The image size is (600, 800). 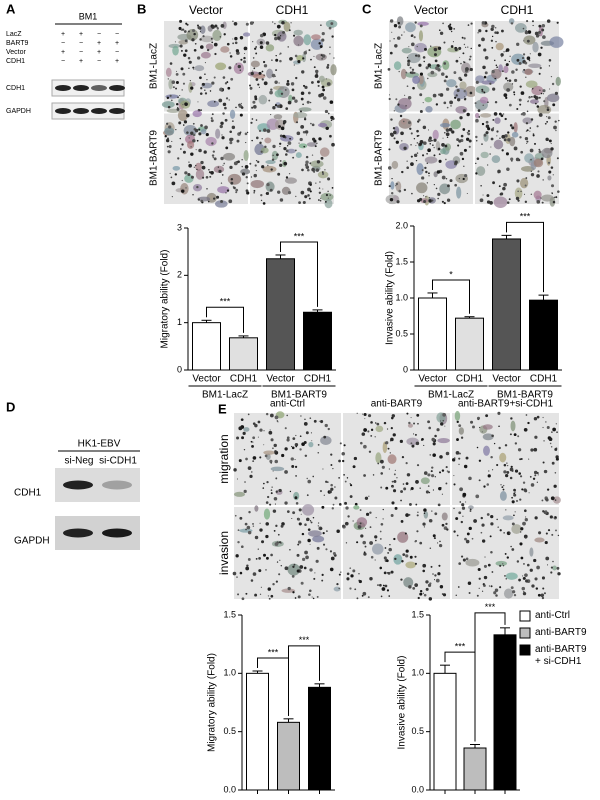 What do you see at coordinates (99, 43) in the screenshot?
I see `sign: +` at bounding box center [99, 43].